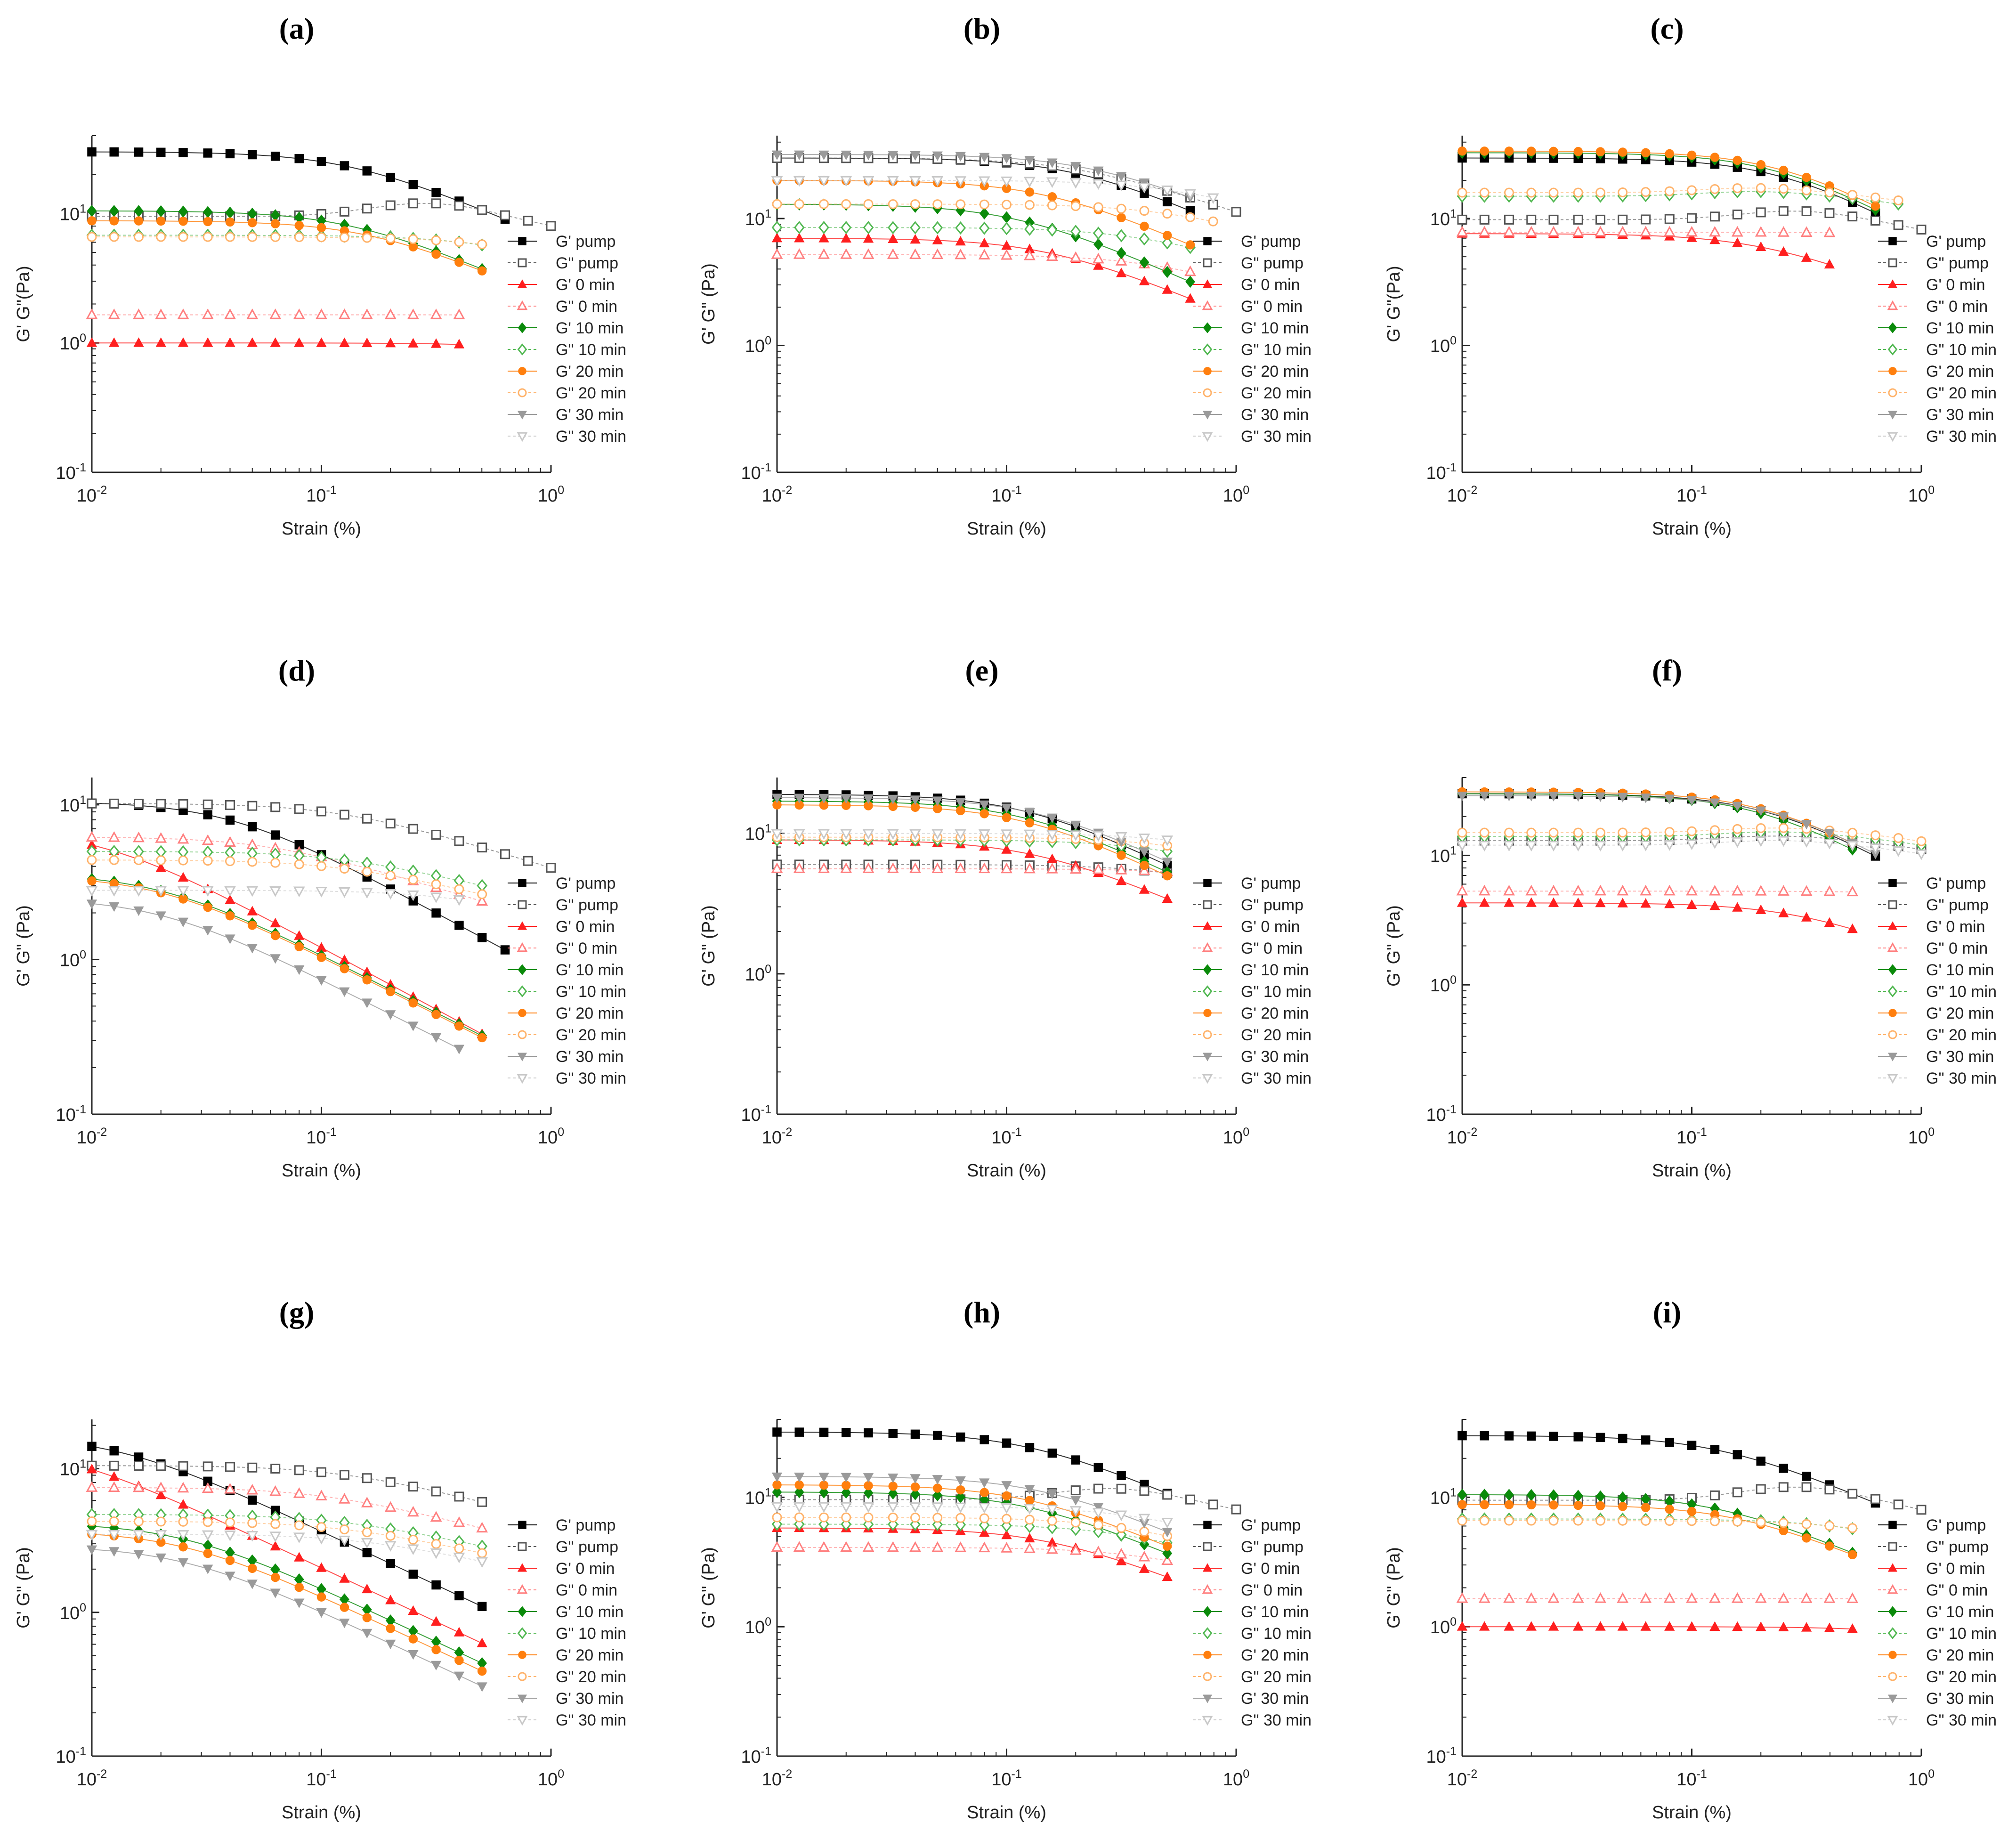 This screenshot has width=2016, height=1831. Describe the element at coordinates (768, 1621) in the screenshot. I see `y-tick-label-exp: 0` at that location.